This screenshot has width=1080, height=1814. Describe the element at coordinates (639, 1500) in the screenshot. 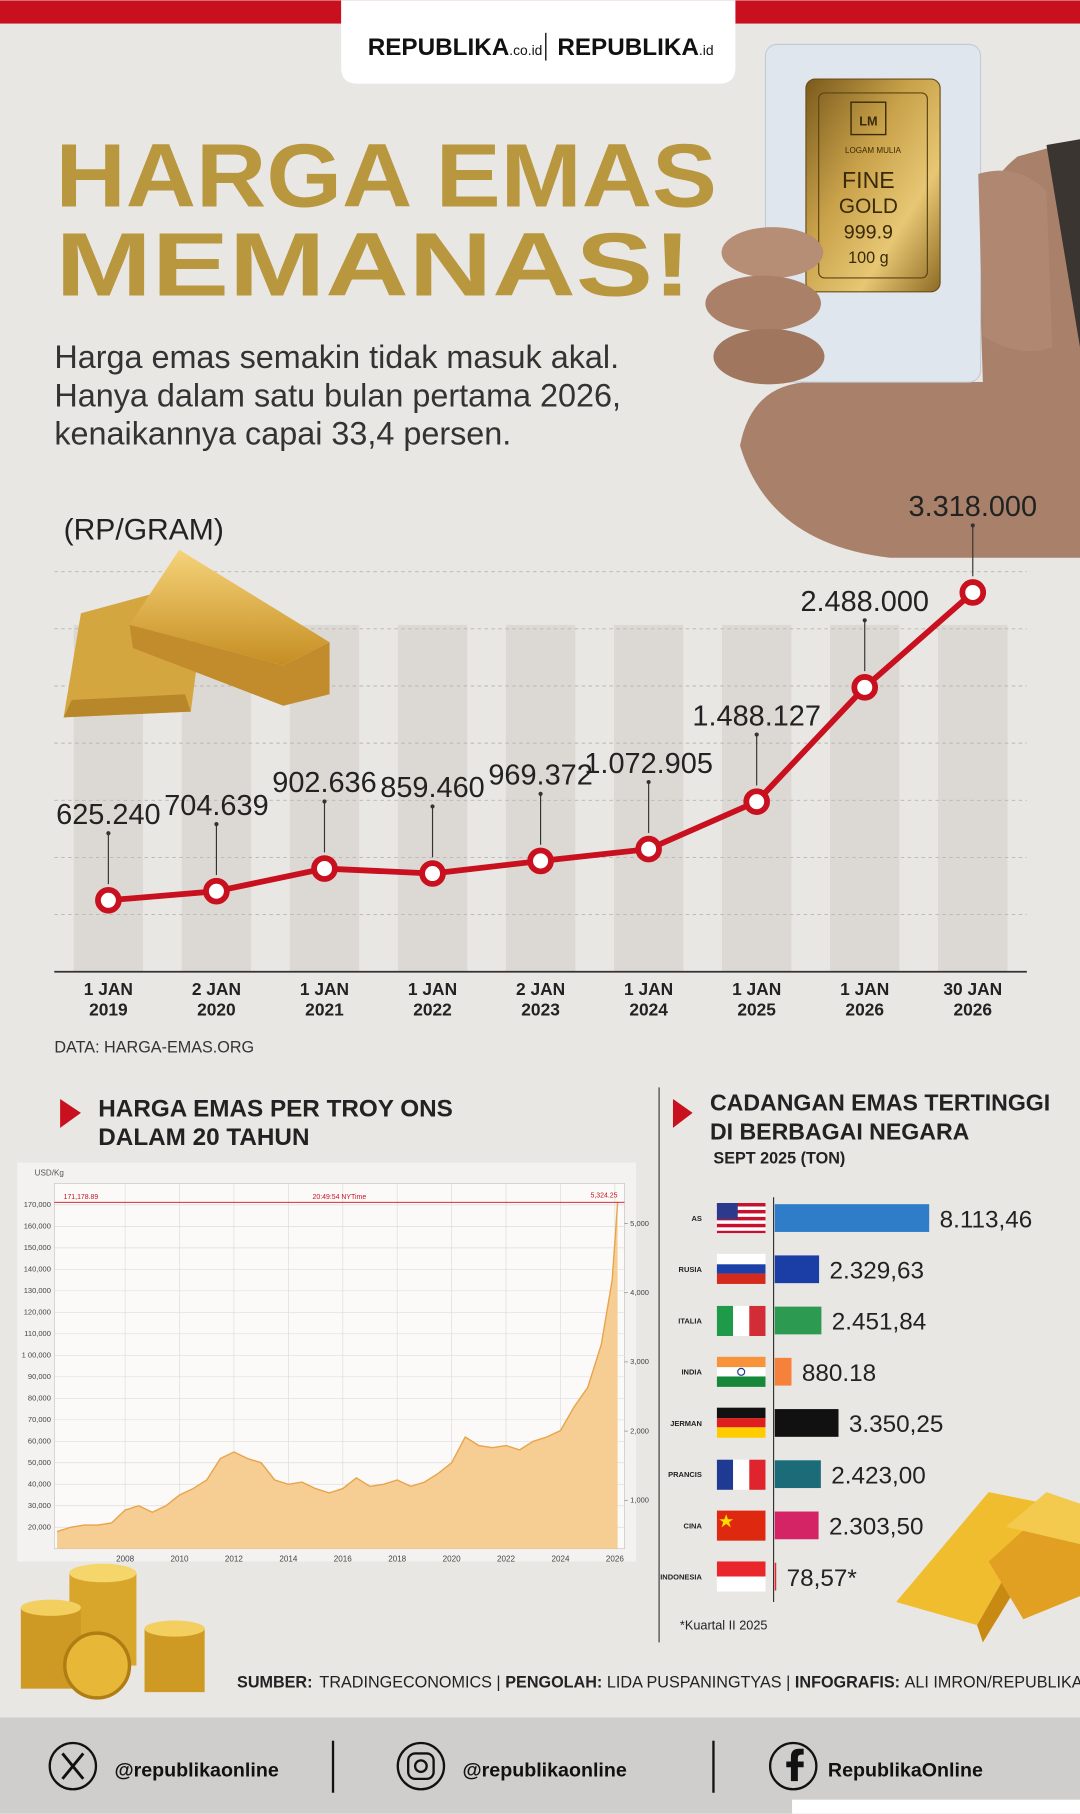

I see `y2-tick-label: 1,000` at that location.